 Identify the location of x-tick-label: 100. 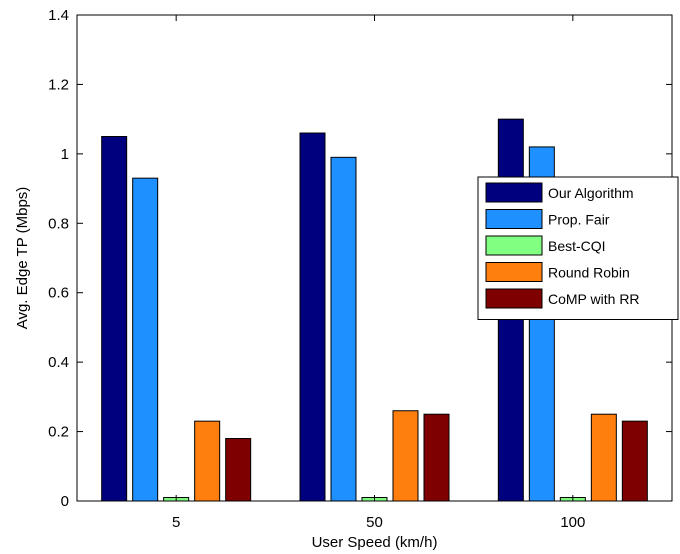
(572, 522).